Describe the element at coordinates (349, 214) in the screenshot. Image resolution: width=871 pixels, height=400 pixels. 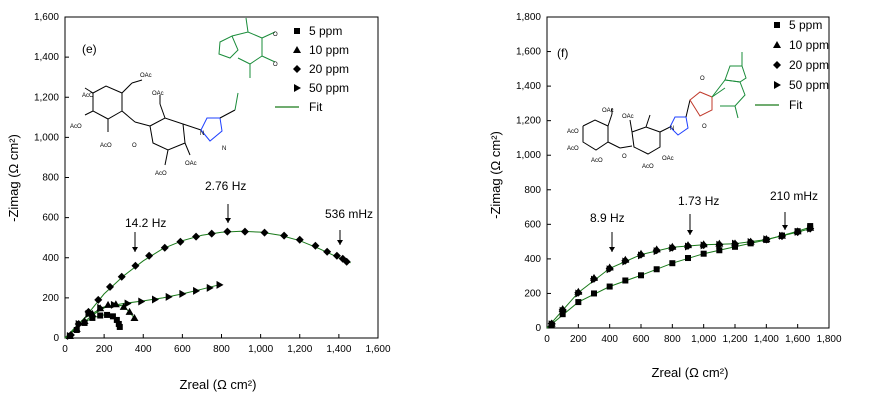
I see `frequency-annotation: 536 mHz` at that location.